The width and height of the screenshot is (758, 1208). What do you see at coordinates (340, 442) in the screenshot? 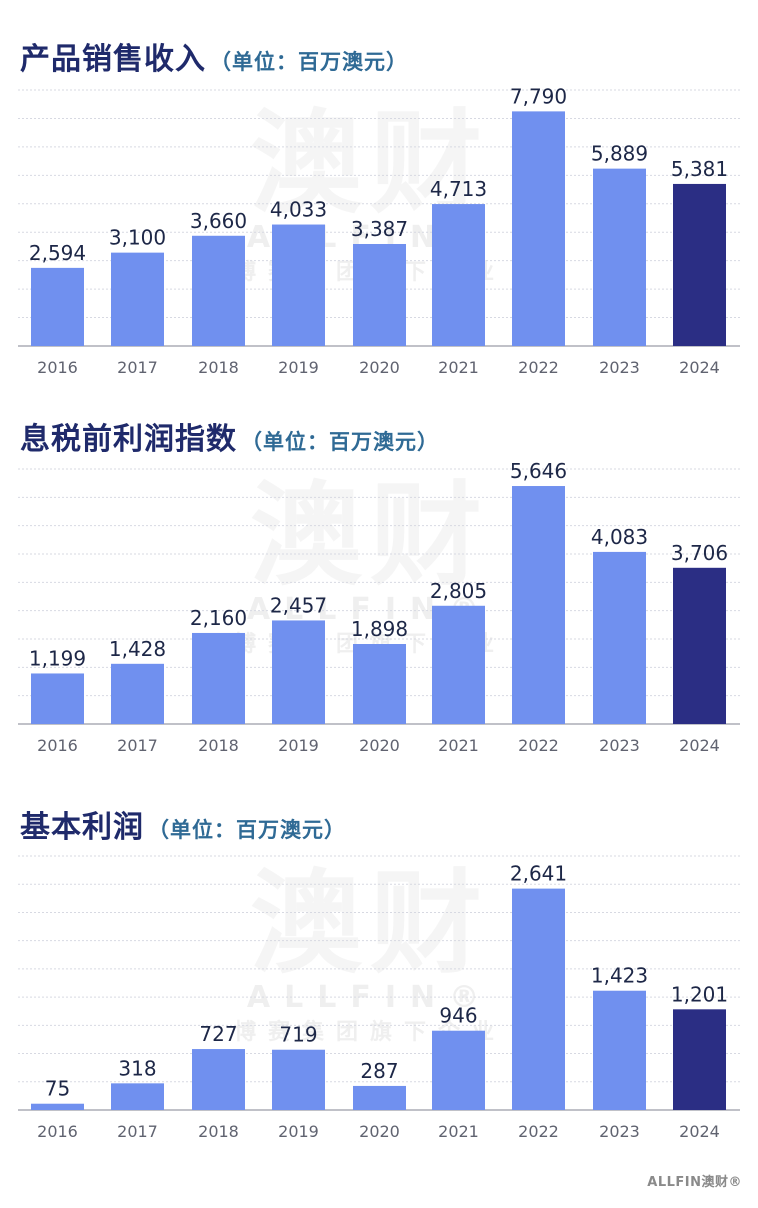
I see `ebit-unit: （单位：百万澳元）` at bounding box center [340, 442].